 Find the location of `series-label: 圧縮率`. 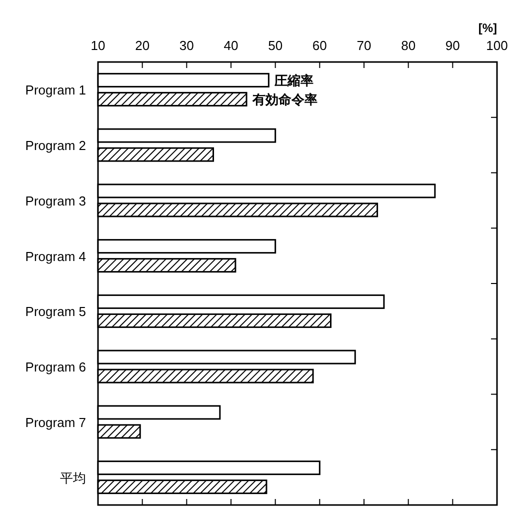

series-label: 圧縮率 is located at coordinates (294, 80).